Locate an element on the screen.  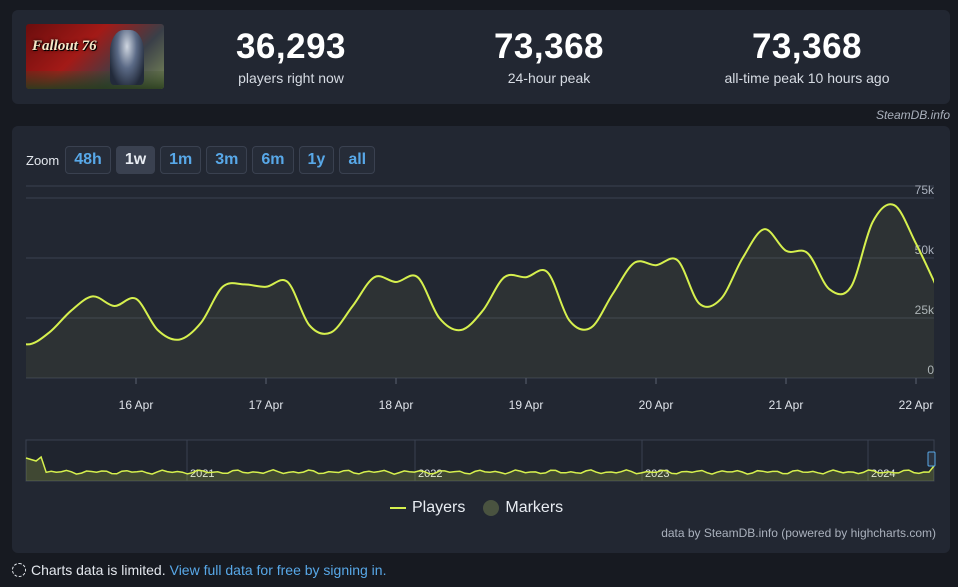
y-tick-label: 0 is located at coordinates (930, 370).